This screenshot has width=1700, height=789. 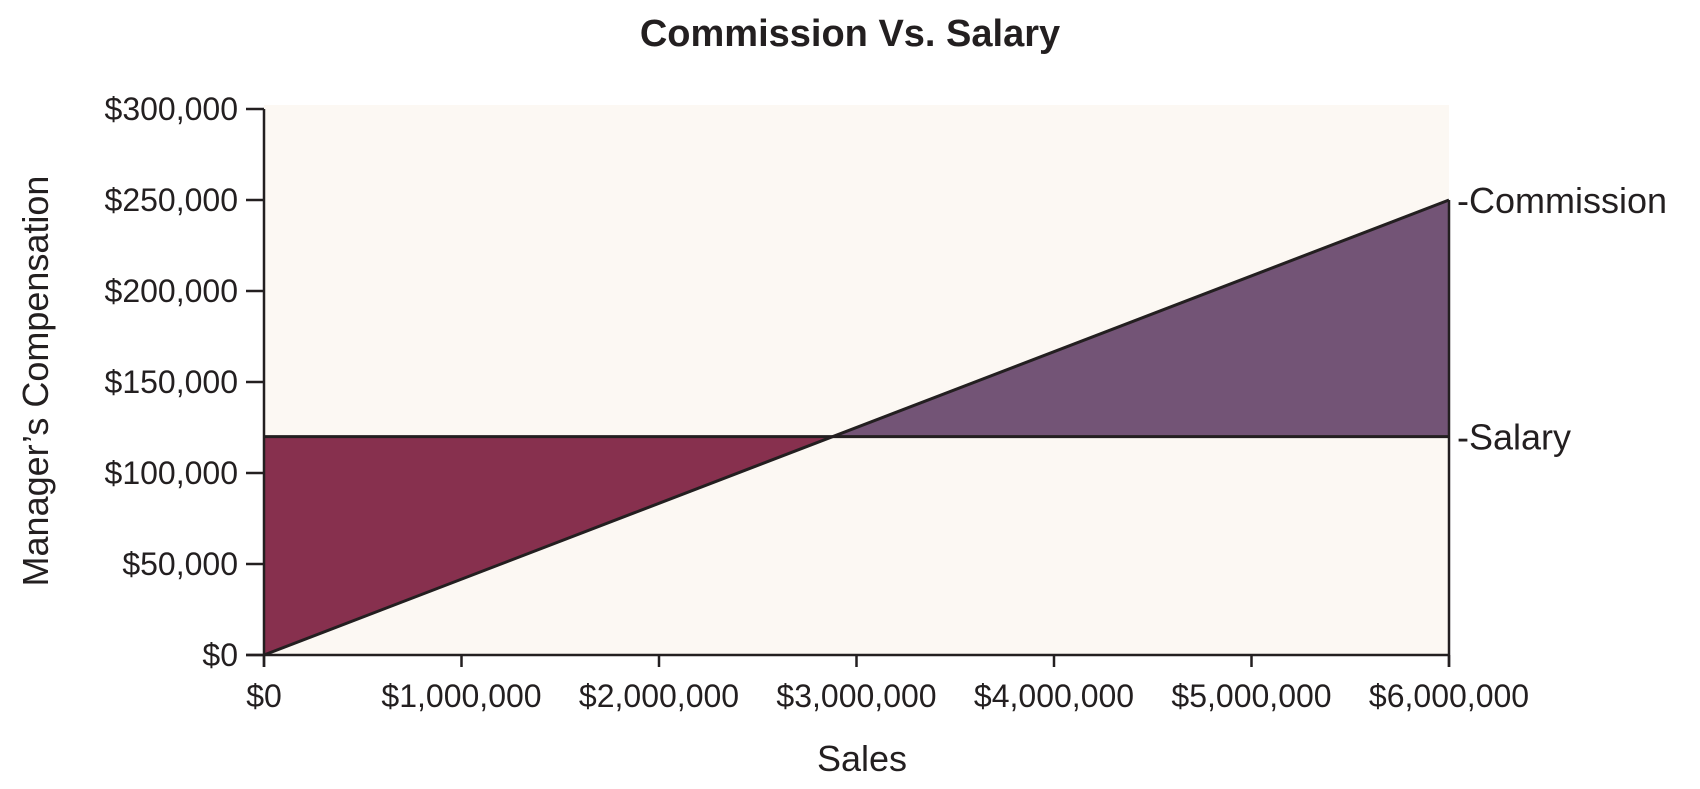 What do you see at coordinates (171, 382) in the screenshot?
I see `y-tick-label: $150,000` at bounding box center [171, 382].